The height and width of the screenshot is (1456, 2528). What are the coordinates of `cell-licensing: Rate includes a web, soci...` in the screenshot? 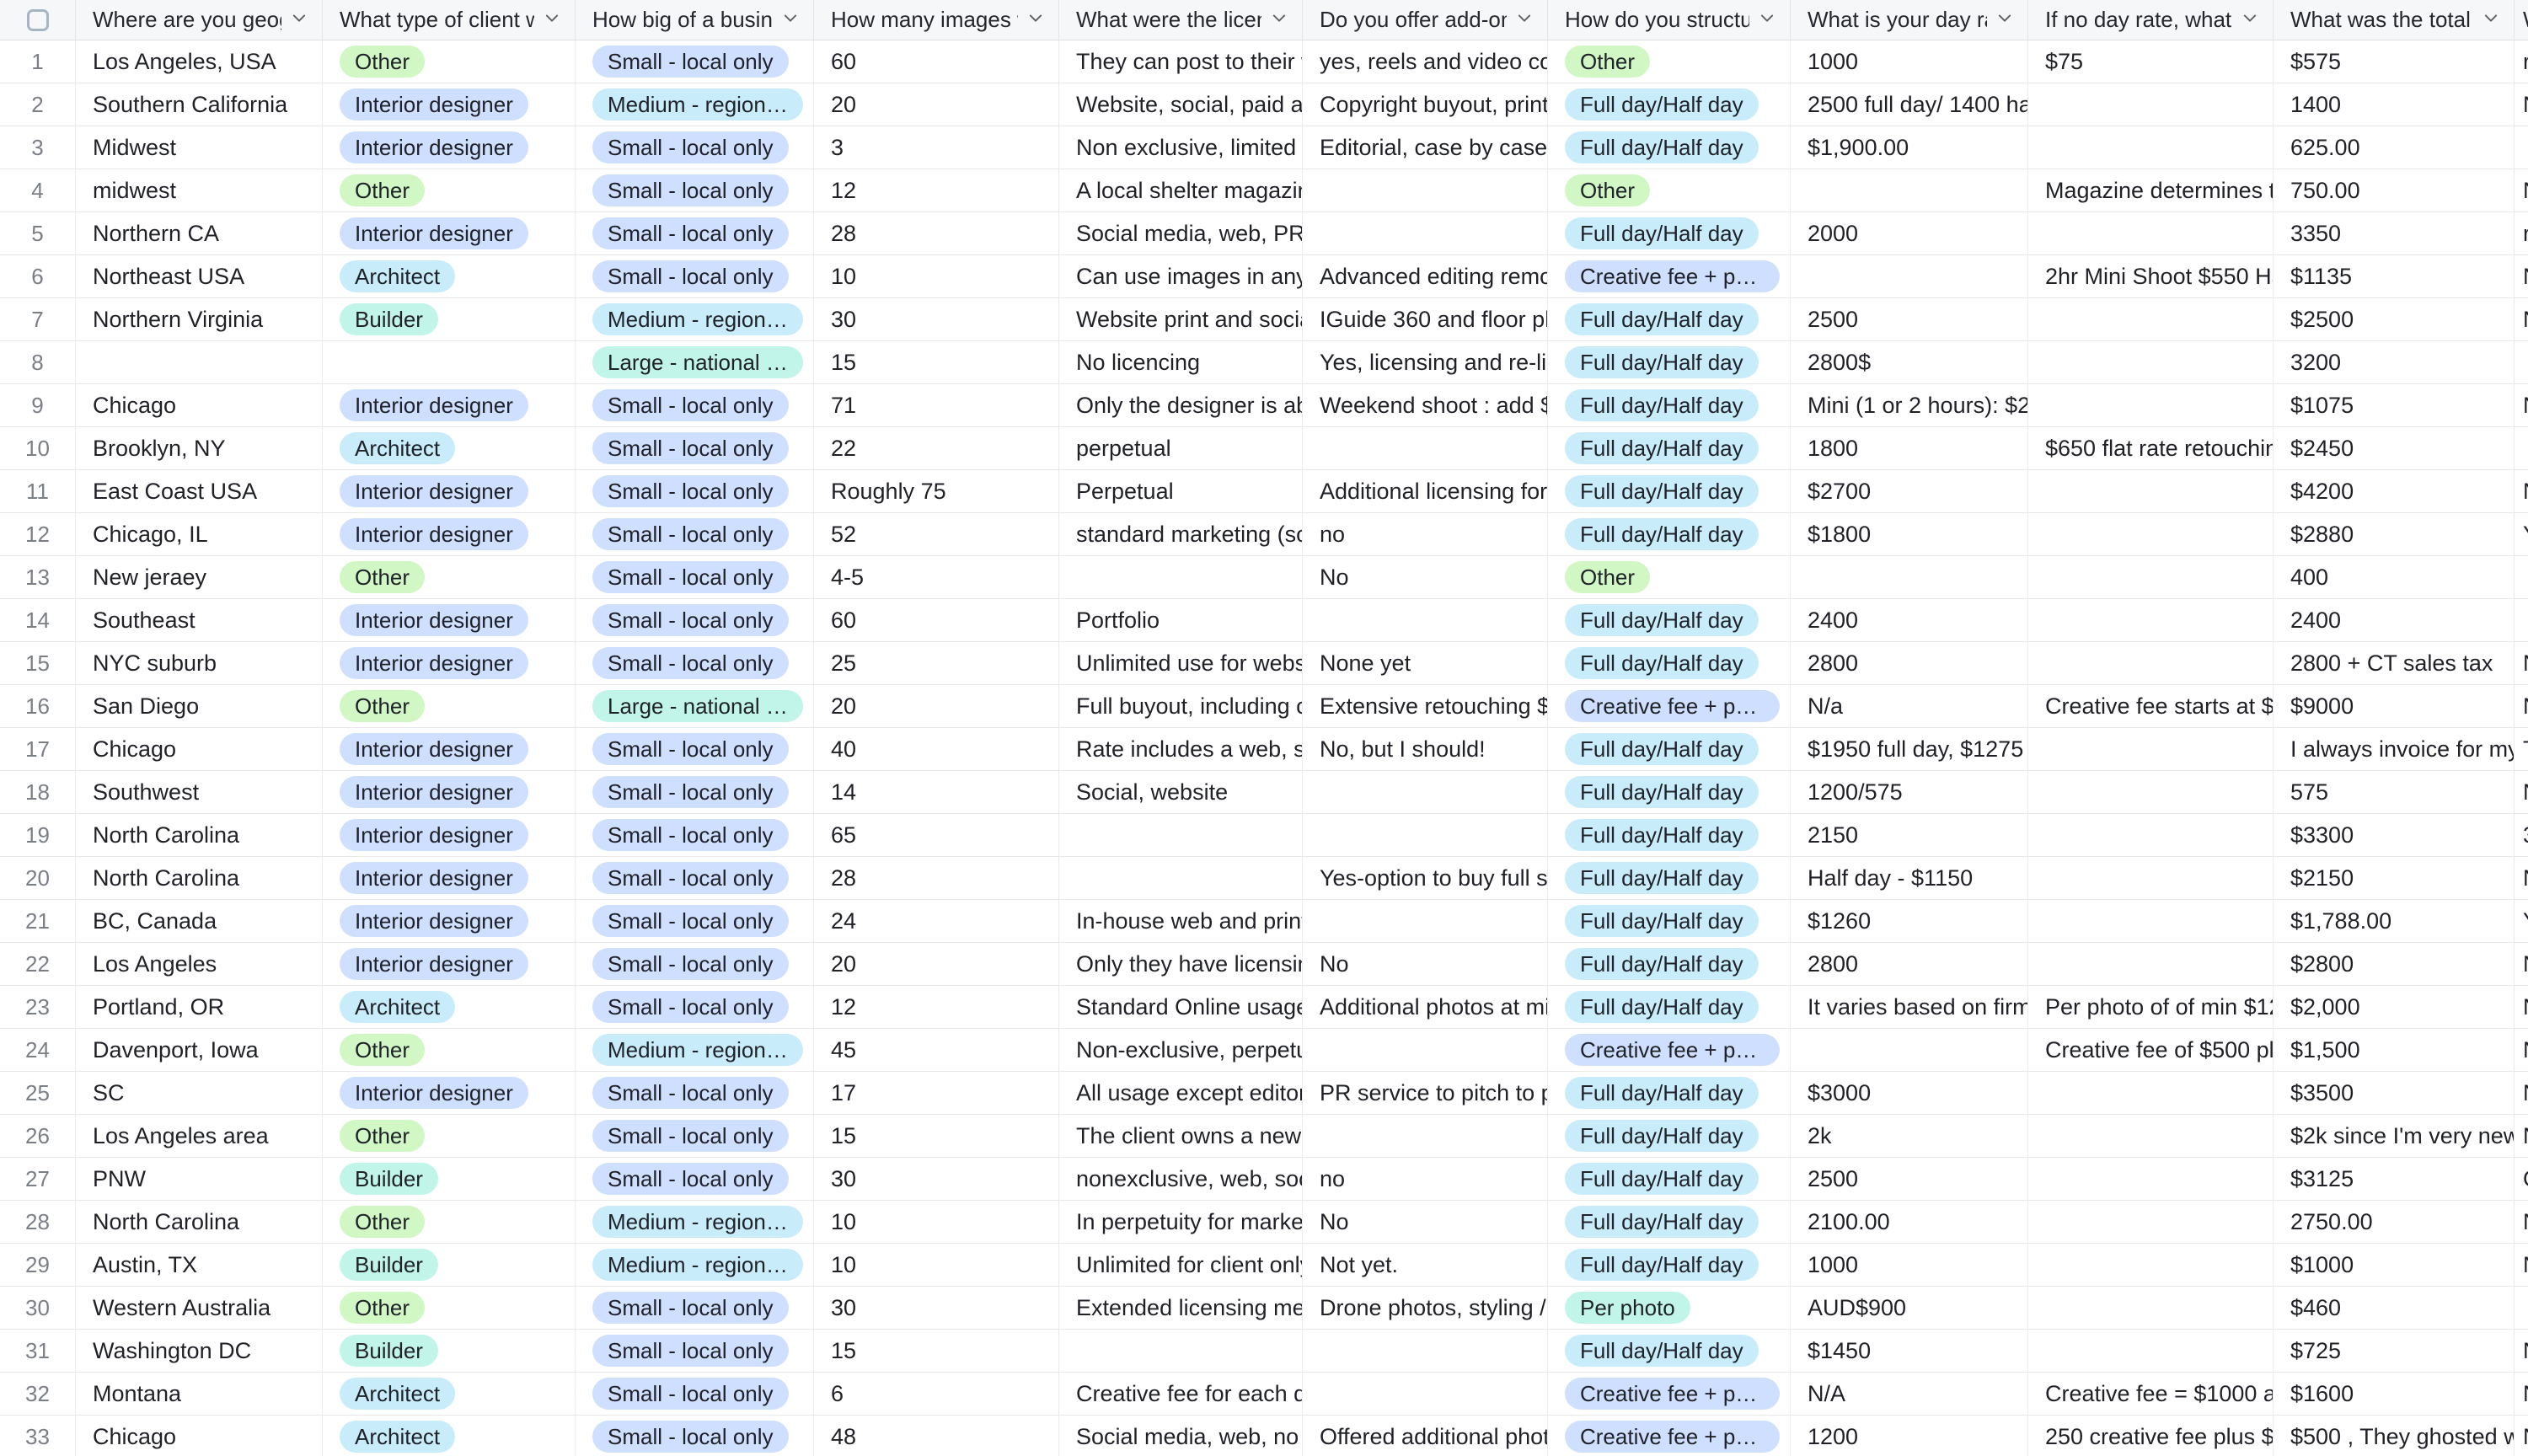 It's located at (1181, 749).